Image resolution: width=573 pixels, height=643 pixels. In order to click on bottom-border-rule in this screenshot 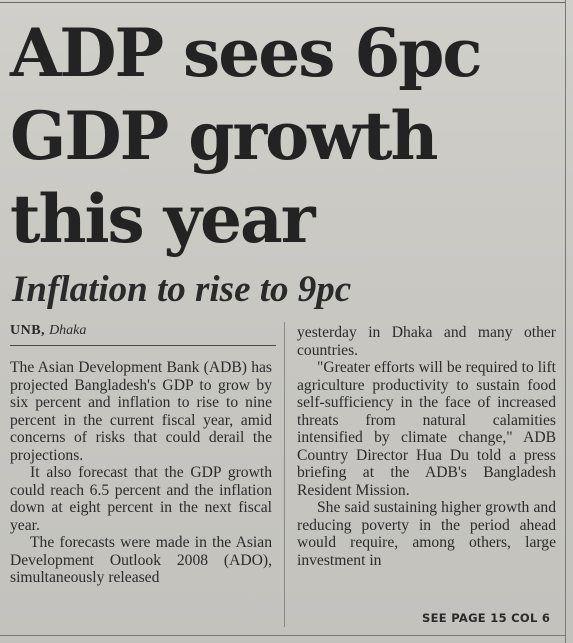, I will do `click(282, 635)`.